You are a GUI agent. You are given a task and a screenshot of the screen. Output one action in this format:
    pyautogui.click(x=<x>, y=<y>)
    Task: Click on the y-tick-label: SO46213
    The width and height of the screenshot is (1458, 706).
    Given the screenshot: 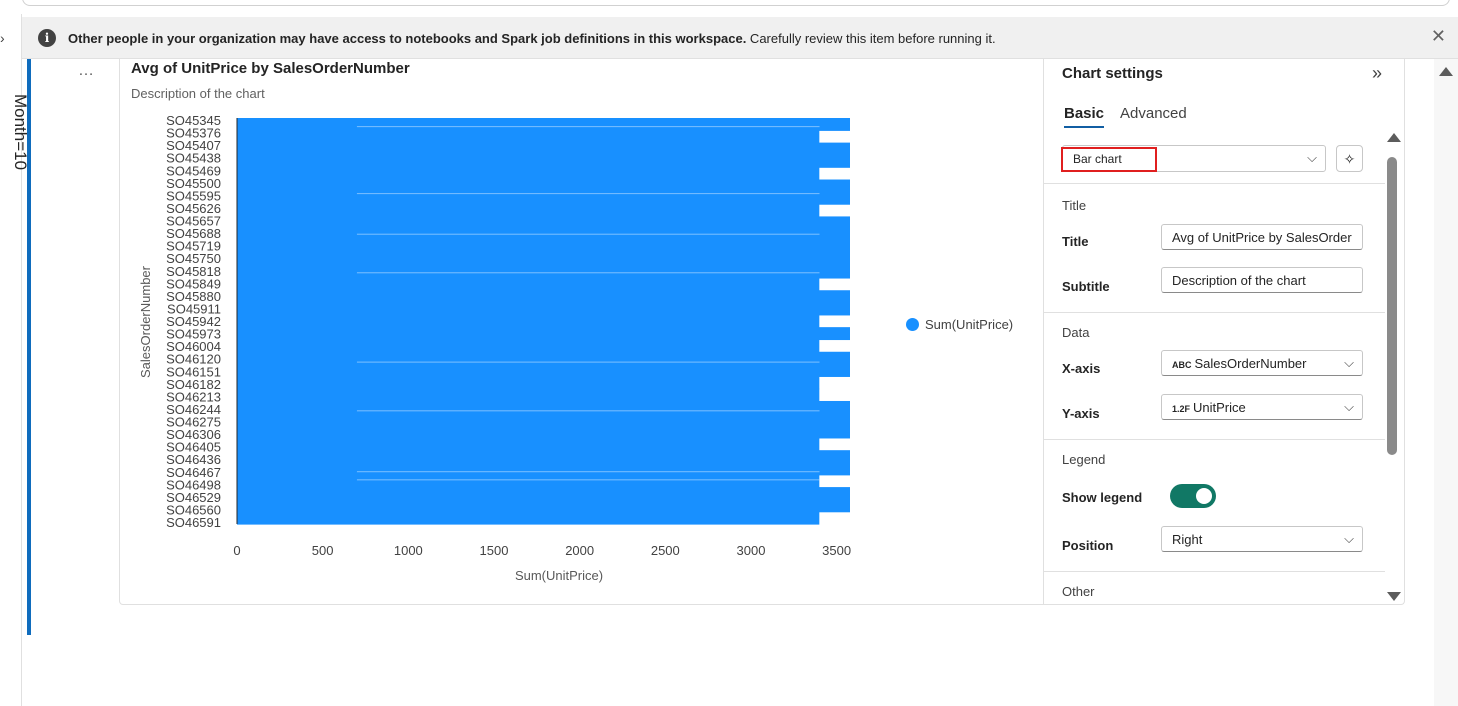 What is the action you would take?
    pyautogui.click(x=193, y=396)
    